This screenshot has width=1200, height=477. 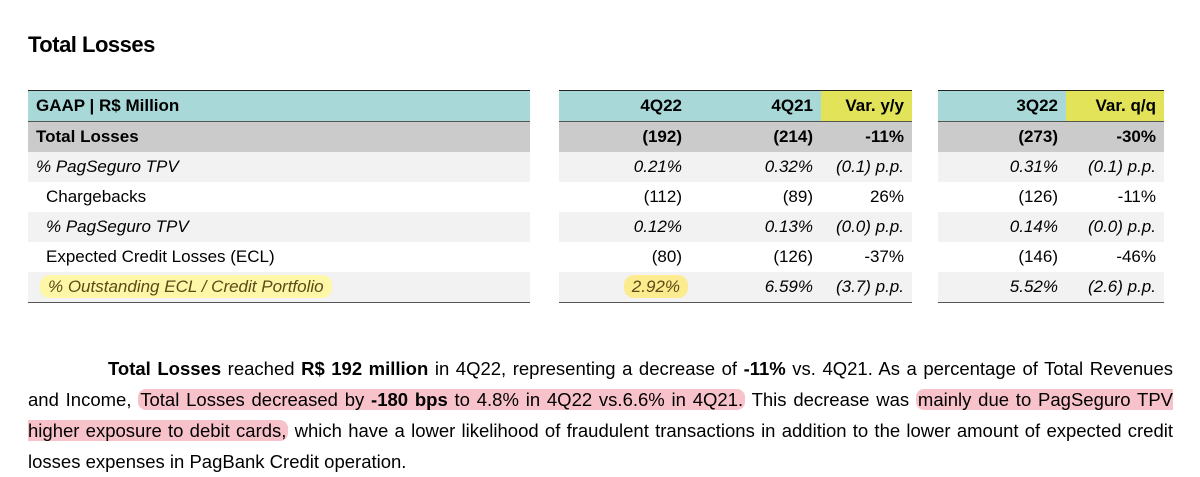 What do you see at coordinates (165, 368) in the screenshot?
I see `para-total-losses: Total Losses` at bounding box center [165, 368].